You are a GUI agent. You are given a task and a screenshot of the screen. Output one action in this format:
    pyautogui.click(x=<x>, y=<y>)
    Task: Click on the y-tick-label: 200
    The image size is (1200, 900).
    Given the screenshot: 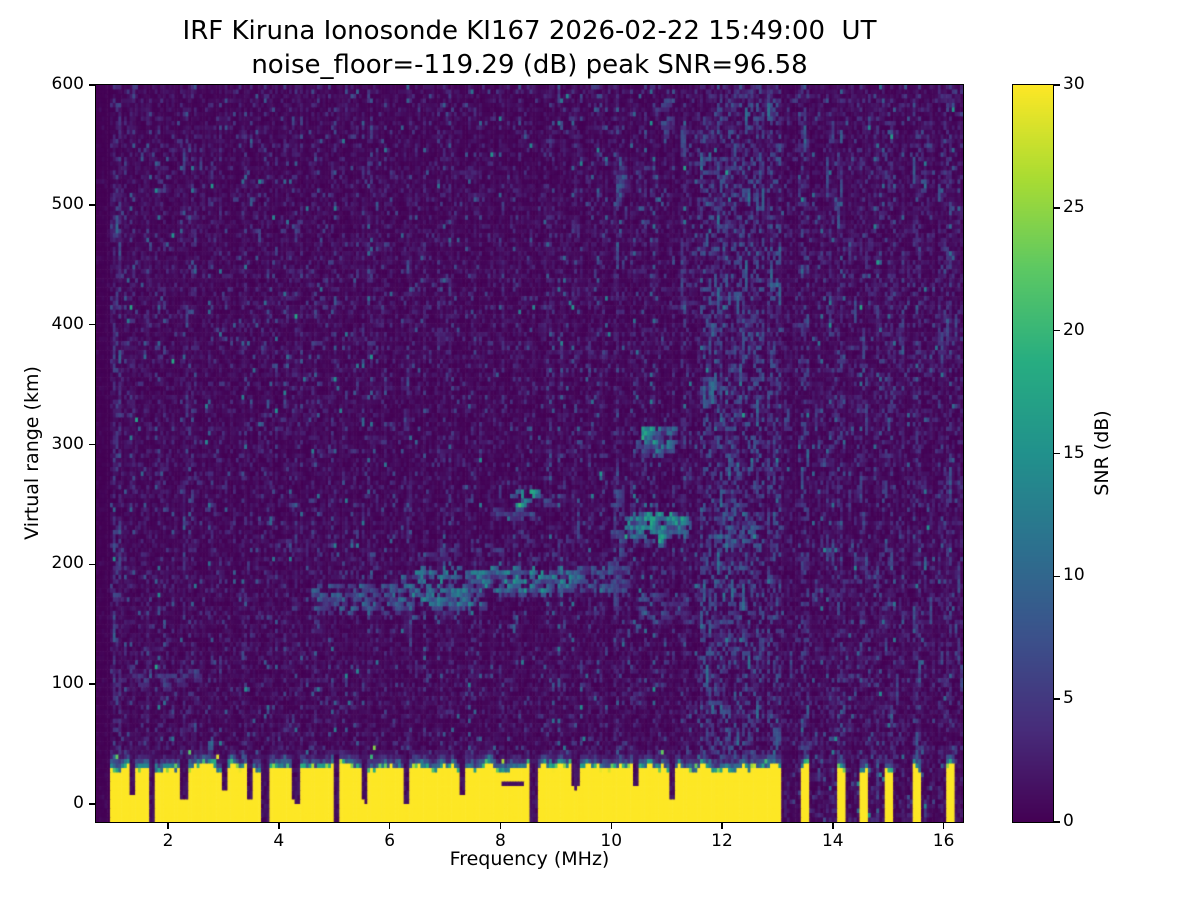 What is the action you would take?
    pyautogui.click(x=67, y=563)
    